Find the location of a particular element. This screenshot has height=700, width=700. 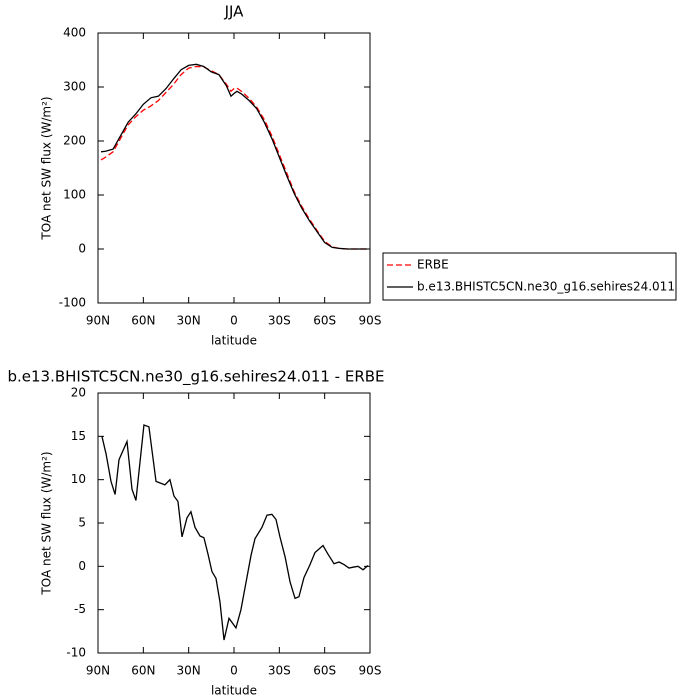

y-tick-label: 300 is located at coordinates (74, 87).